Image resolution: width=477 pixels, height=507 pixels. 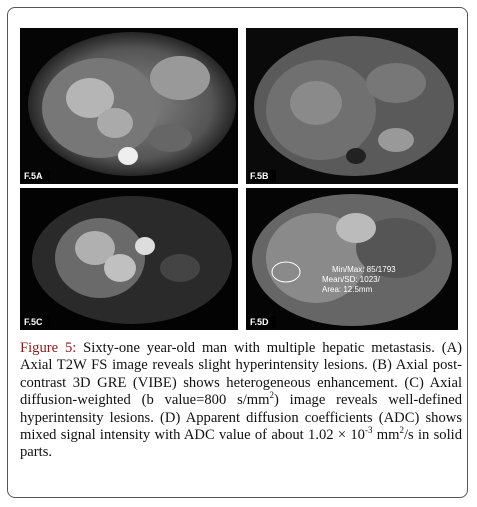 What do you see at coordinates (351, 279) in the screenshot?
I see `roi-text: Mean/SD: 1023/` at bounding box center [351, 279].